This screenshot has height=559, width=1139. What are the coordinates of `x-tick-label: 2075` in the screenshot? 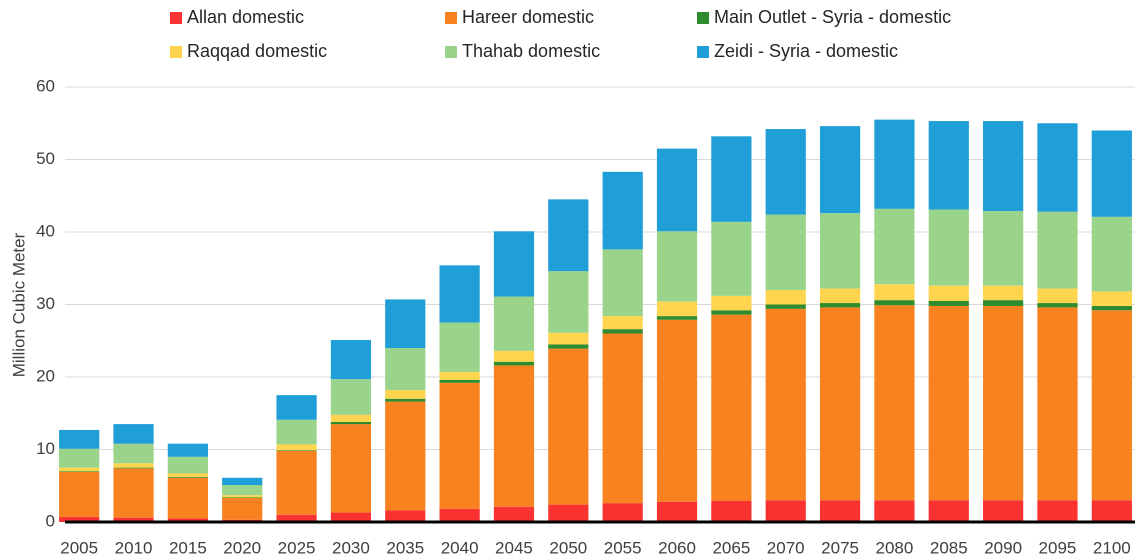 It's located at (840, 547).